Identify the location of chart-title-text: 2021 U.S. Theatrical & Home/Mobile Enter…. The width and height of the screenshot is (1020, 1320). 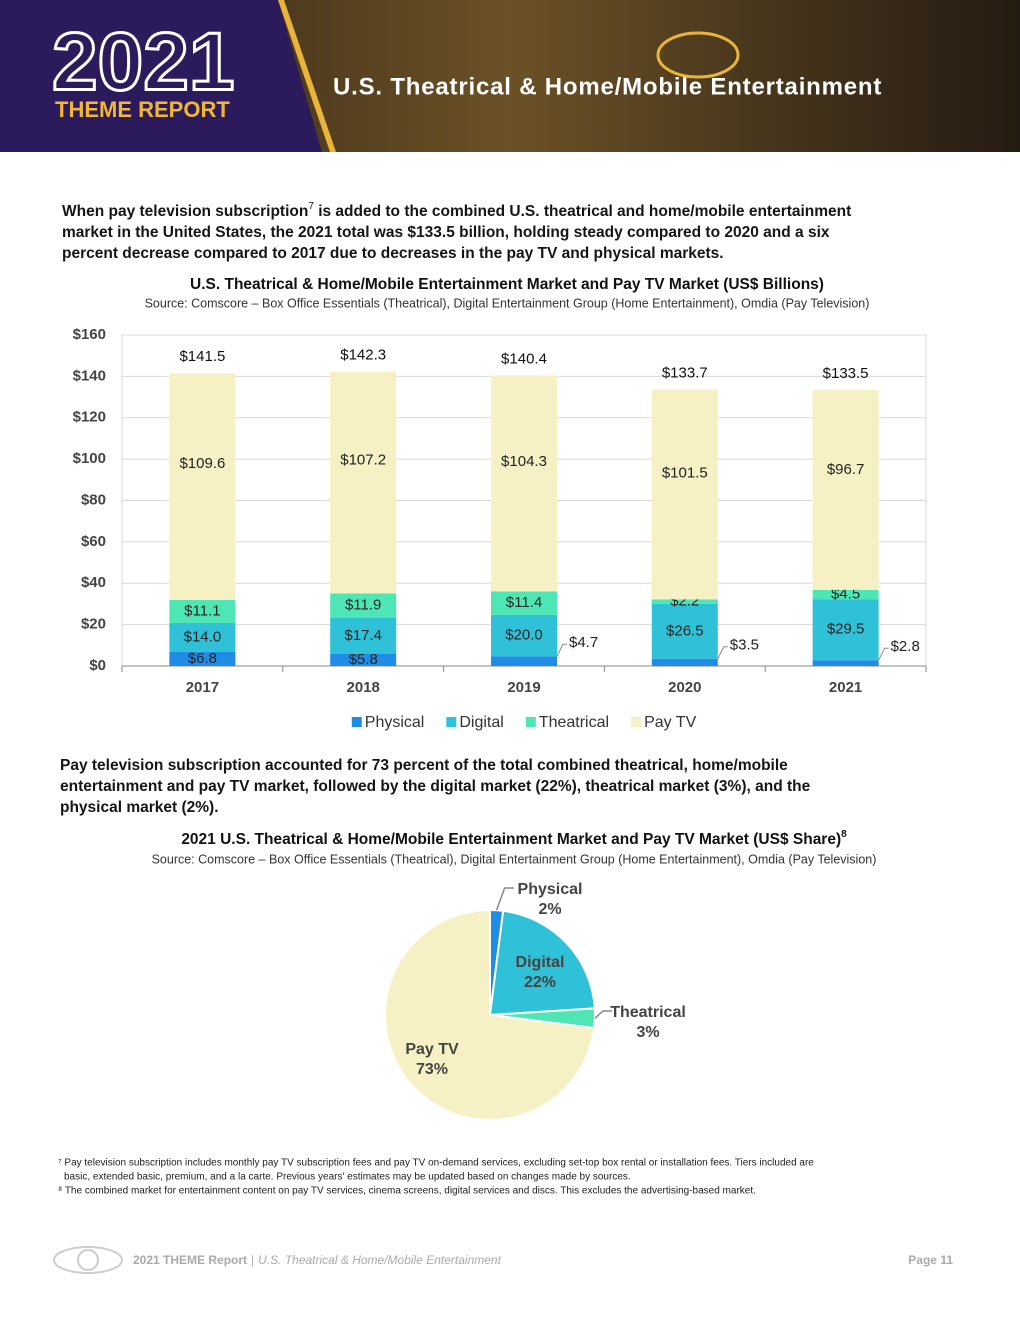
(511, 839).